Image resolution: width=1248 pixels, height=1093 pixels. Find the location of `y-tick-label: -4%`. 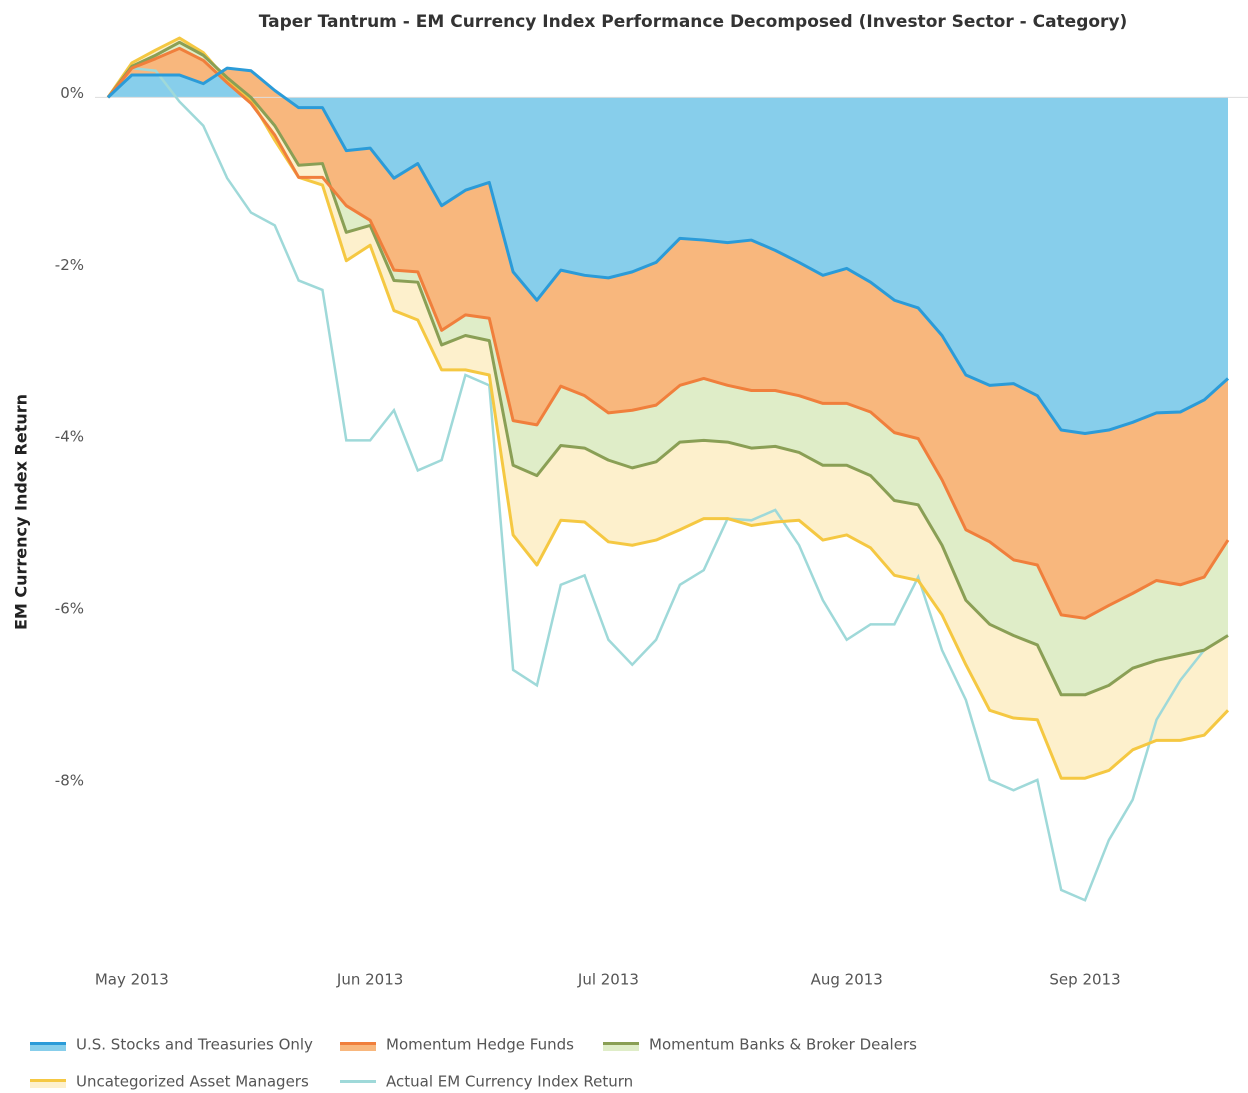

y-tick-label: -4% is located at coordinates (69, 437).